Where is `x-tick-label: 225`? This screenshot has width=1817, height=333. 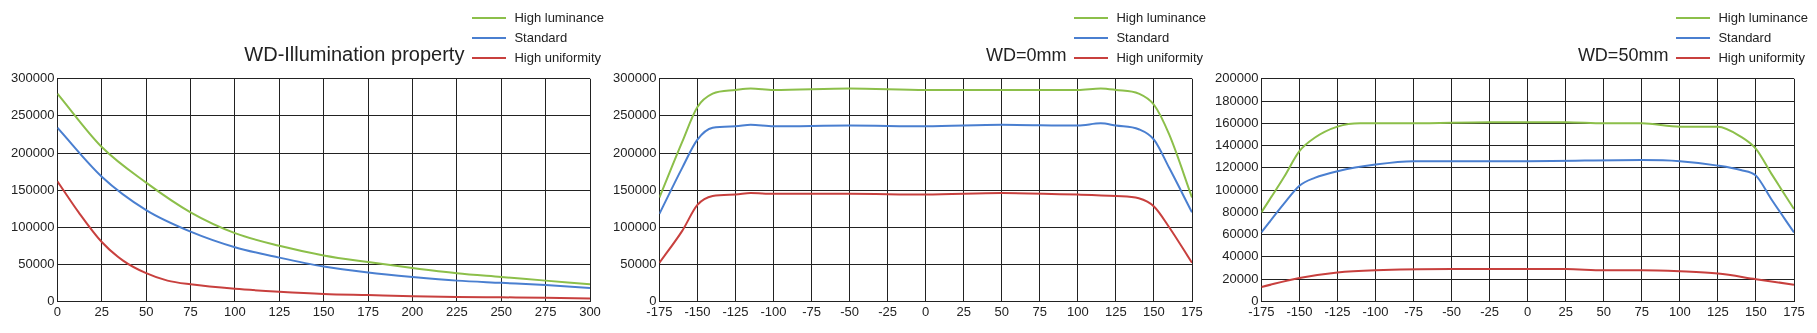 x-tick-label: 225 is located at coordinates (456, 311).